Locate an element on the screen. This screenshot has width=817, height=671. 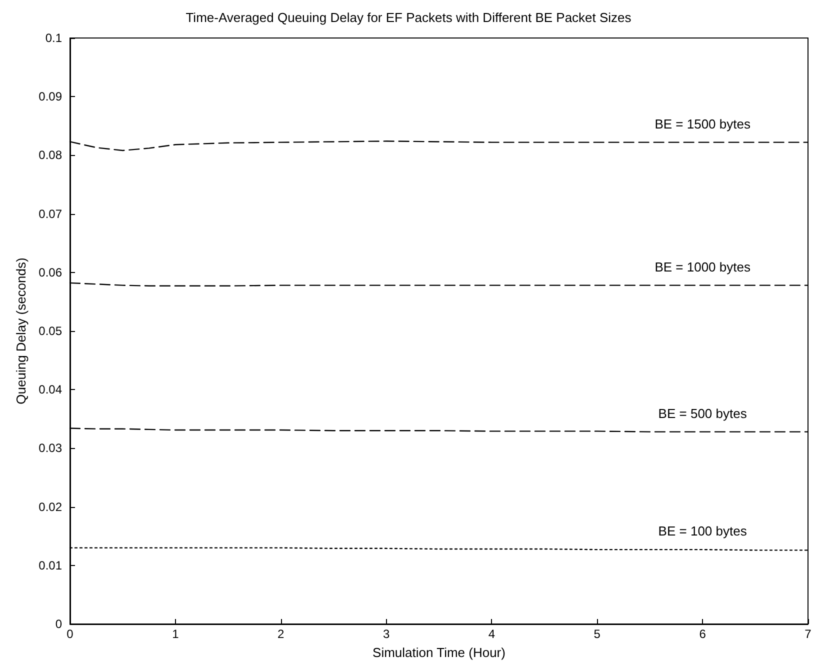
x-tick-label: 5 is located at coordinates (597, 634).